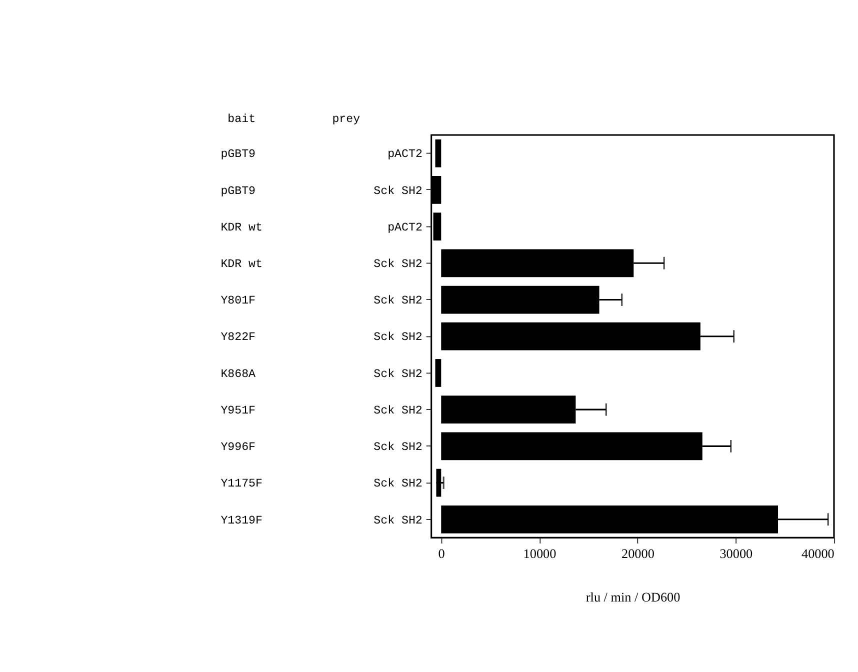 This screenshot has width=858, height=672. I want to click on y2-tick-label: Y996F, so click(238, 447).